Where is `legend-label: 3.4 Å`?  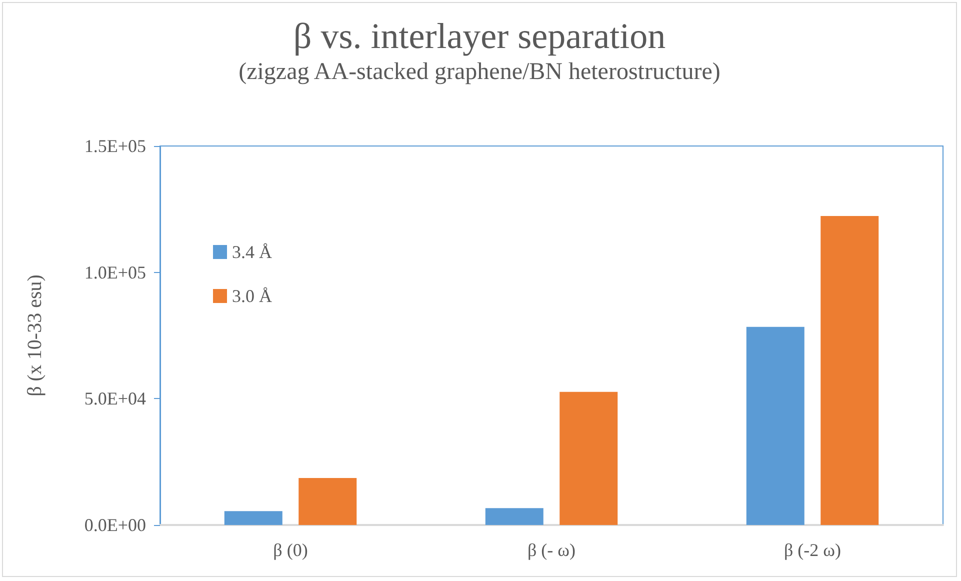
legend-label: 3.4 Å is located at coordinates (252, 252).